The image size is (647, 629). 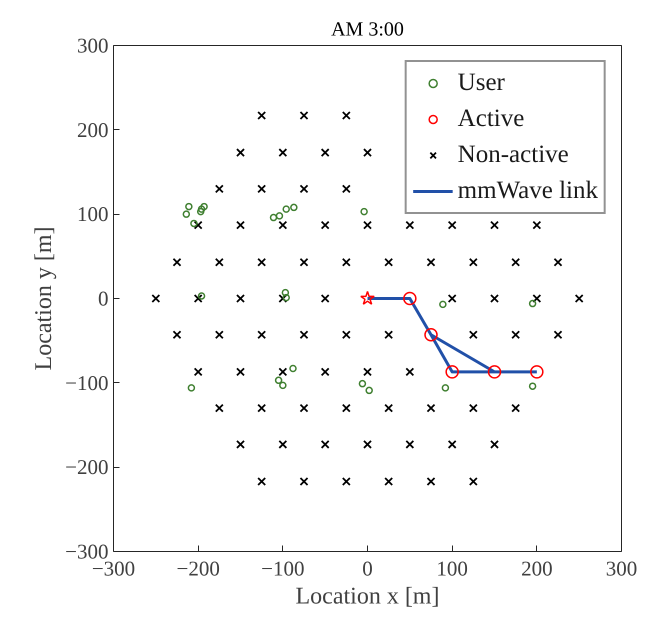 What do you see at coordinates (481, 83) in the screenshot?
I see `legend-label: User` at bounding box center [481, 83].